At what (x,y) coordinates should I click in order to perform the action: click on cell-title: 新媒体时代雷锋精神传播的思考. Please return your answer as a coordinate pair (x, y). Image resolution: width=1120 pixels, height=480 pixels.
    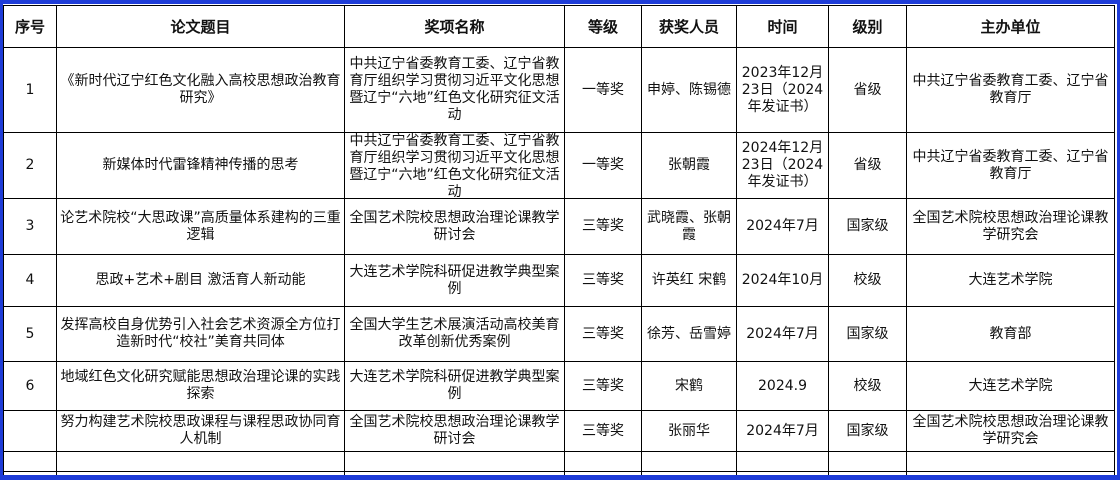
    Looking at the image, I should click on (200, 165).